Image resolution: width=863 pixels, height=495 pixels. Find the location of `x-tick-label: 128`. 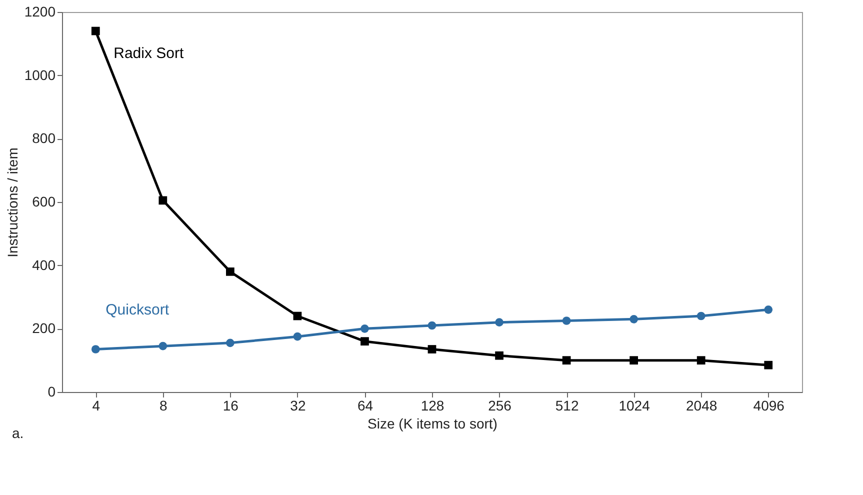

x-tick-label: 128 is located at coordinates (432, 406).